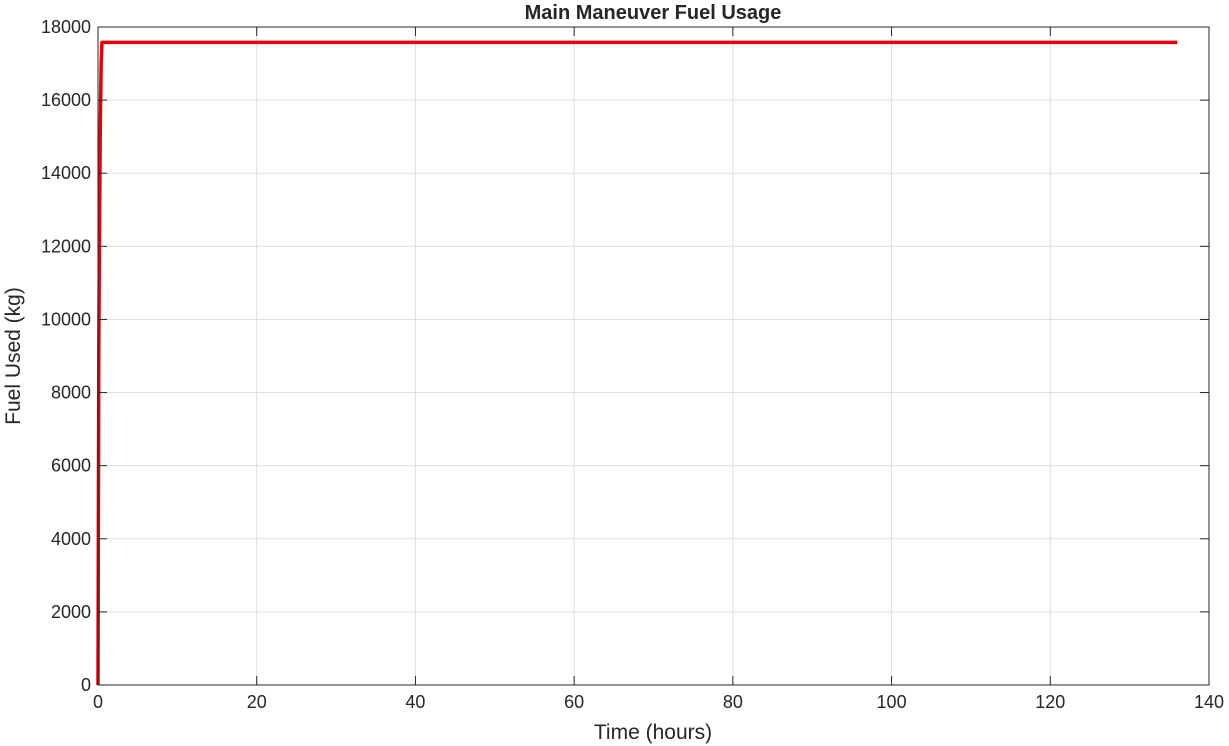 This screenshot has width=1229, height=746. What do you see at coordinates (13, 356) in the screenshot?
I see `y-axis-label: Fuel Used (kg)` at bounding box center [13, 356].